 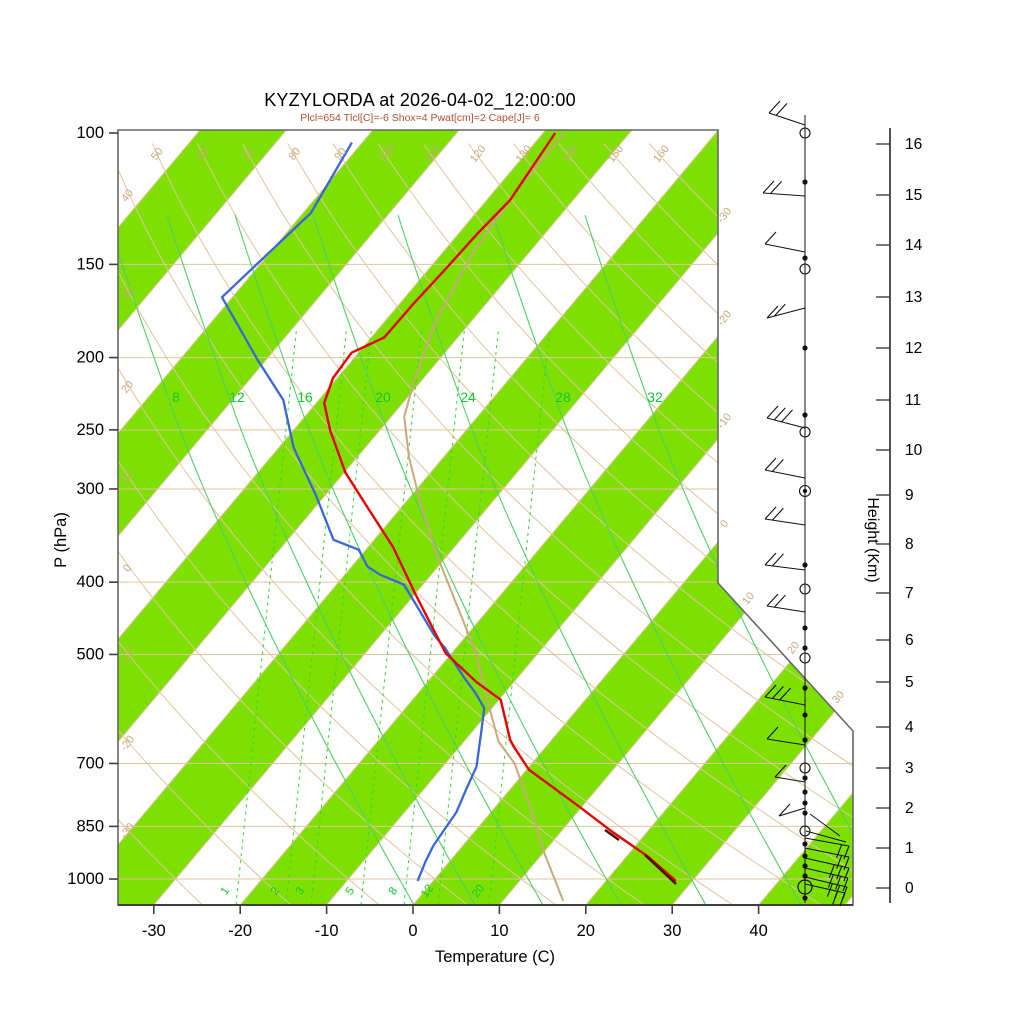 I want to click on temperature-tick-label: 40, so click(x=758, y=931).